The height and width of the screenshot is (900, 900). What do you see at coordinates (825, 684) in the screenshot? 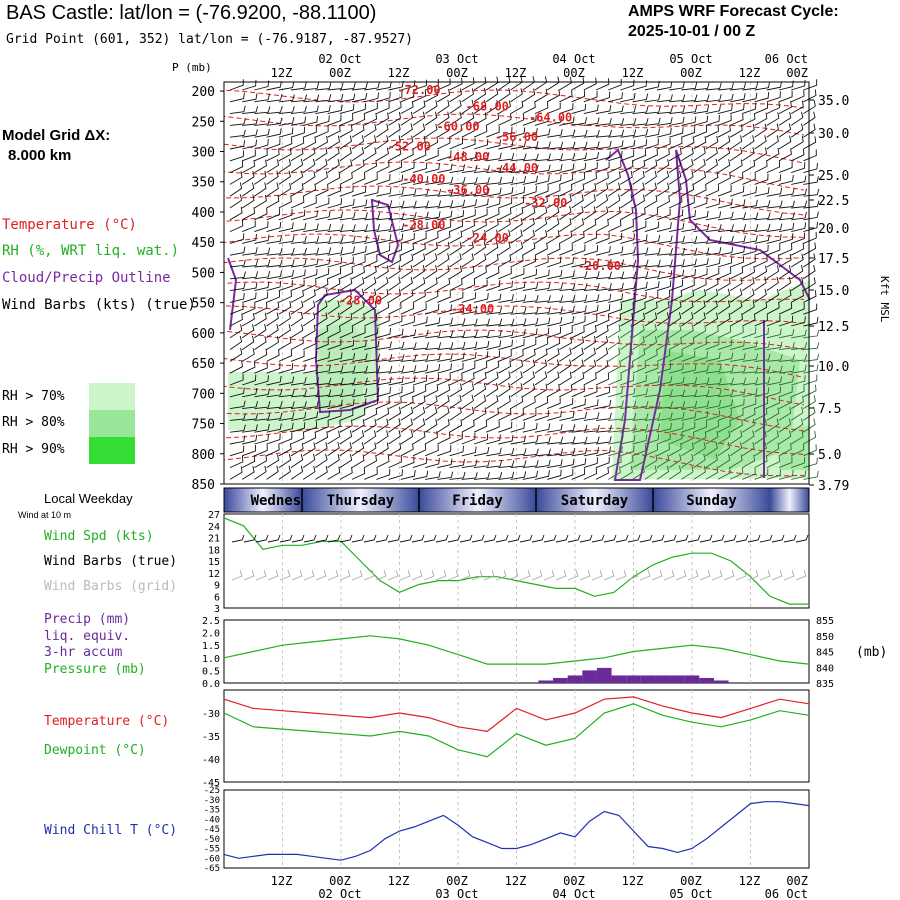
I see `pressure-tick-label: 835` at bounding box center [825, 684].